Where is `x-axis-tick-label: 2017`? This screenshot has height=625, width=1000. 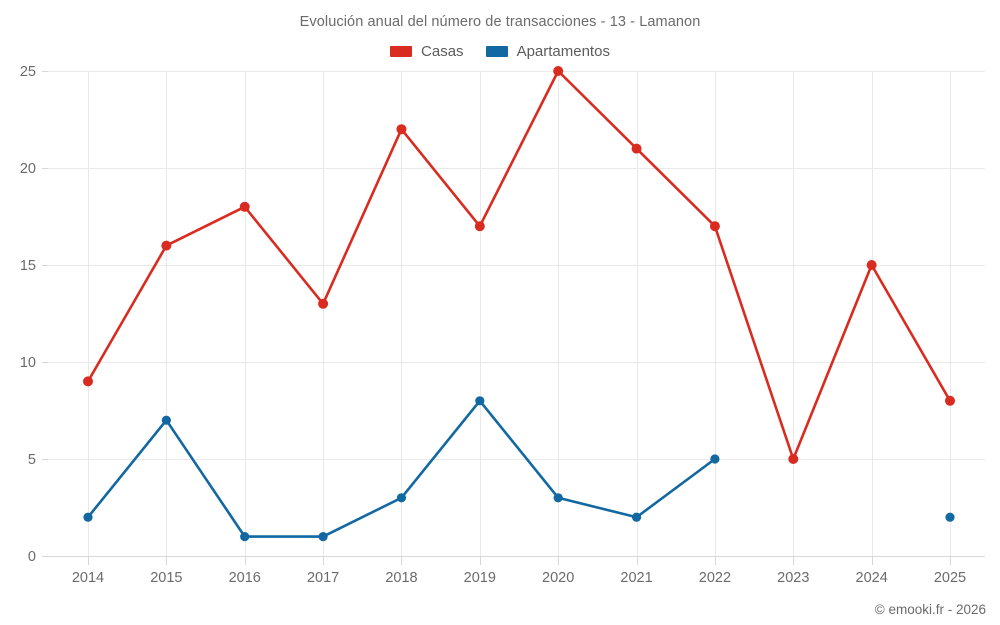
x-axis-tick-label: 2017 is located at coordinates (323, 578).